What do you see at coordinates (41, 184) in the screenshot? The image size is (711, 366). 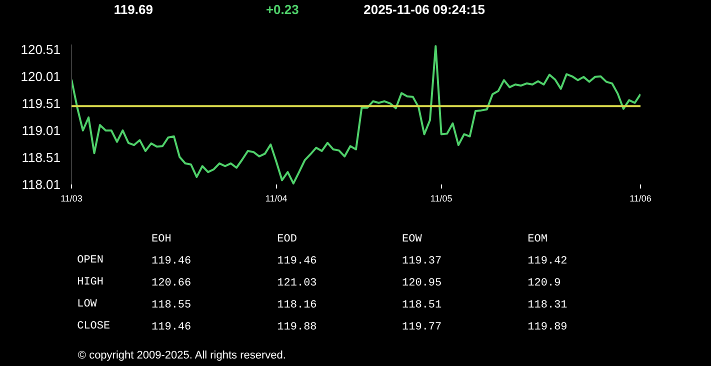 I see `y-tick-label: 118.01` at bounding box center [41, 184].